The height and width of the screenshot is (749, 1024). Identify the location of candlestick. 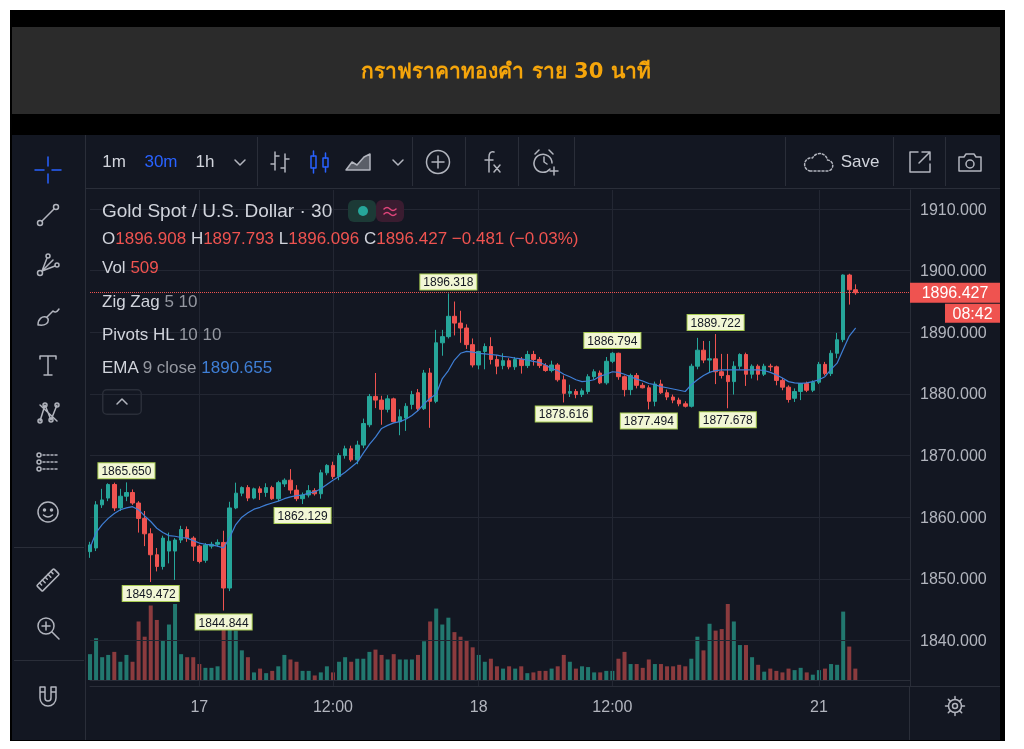
(96, 526).